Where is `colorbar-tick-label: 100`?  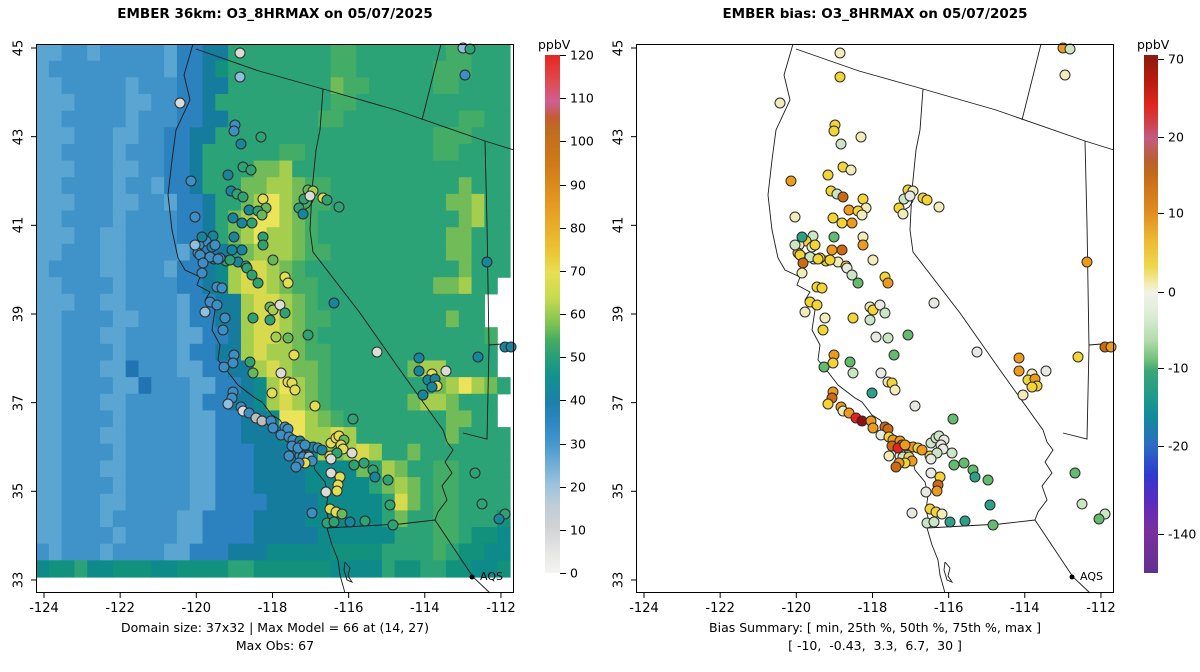 colorbar-tick-label: 100 is located at coordinates (582, 141).